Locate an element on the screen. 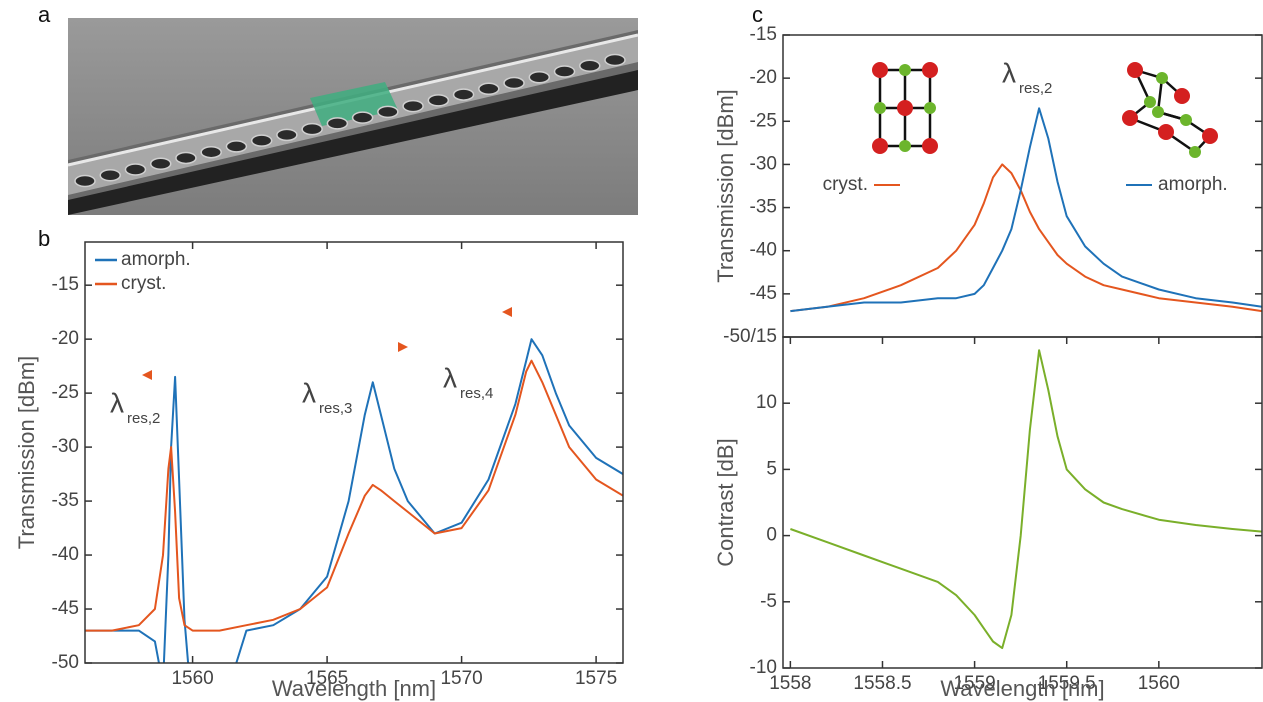 The width and height of the screenshot is (1263, 702). y-tick-label: 0 is located at coordinates (771, 535).